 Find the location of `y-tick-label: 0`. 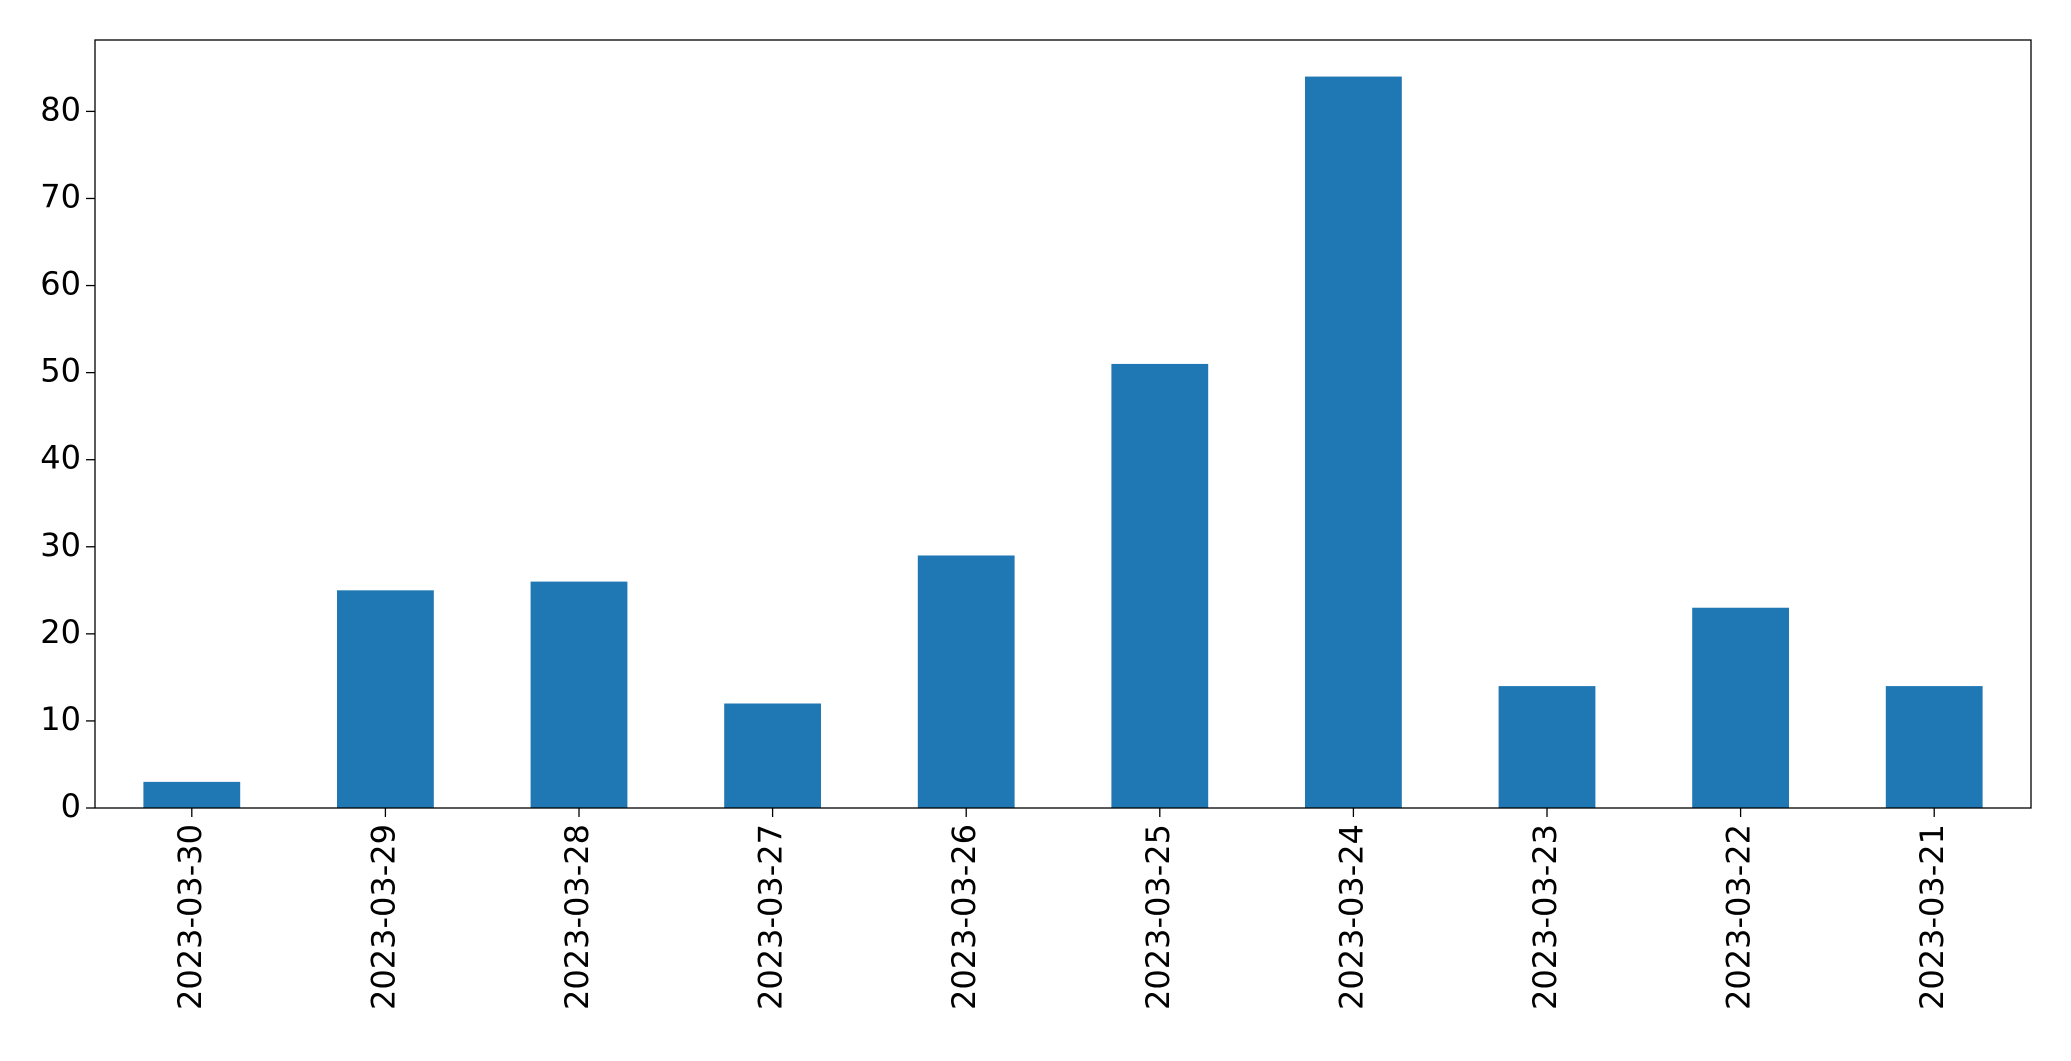

y-tick-label: 0 is located at coordinates (71, 806).